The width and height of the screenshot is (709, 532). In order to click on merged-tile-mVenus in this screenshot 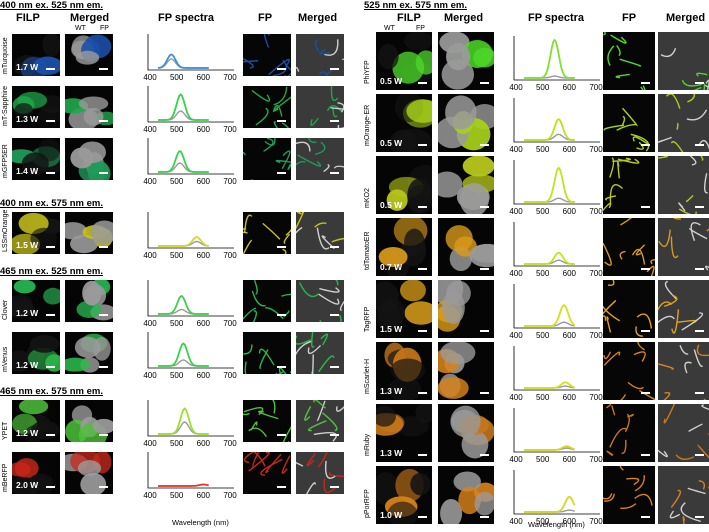, I will do `click(89, 353)`.